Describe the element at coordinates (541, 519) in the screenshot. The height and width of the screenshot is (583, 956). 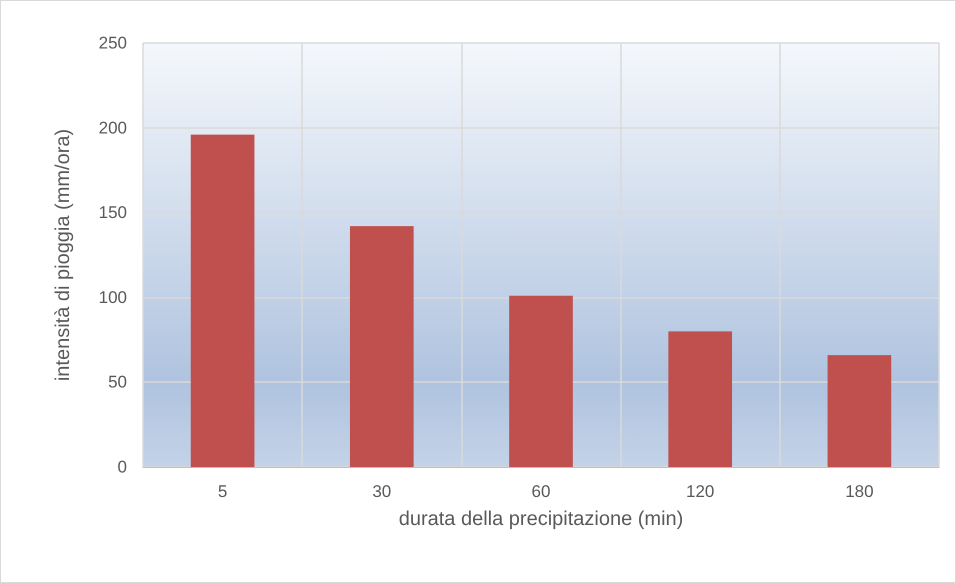
I see `x-axis-title: durata della precipitazione (min)` at that location.